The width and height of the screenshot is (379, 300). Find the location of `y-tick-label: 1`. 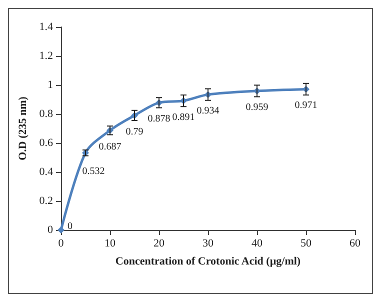

y-tick-label: 1 is located at coordinates (50, 85).